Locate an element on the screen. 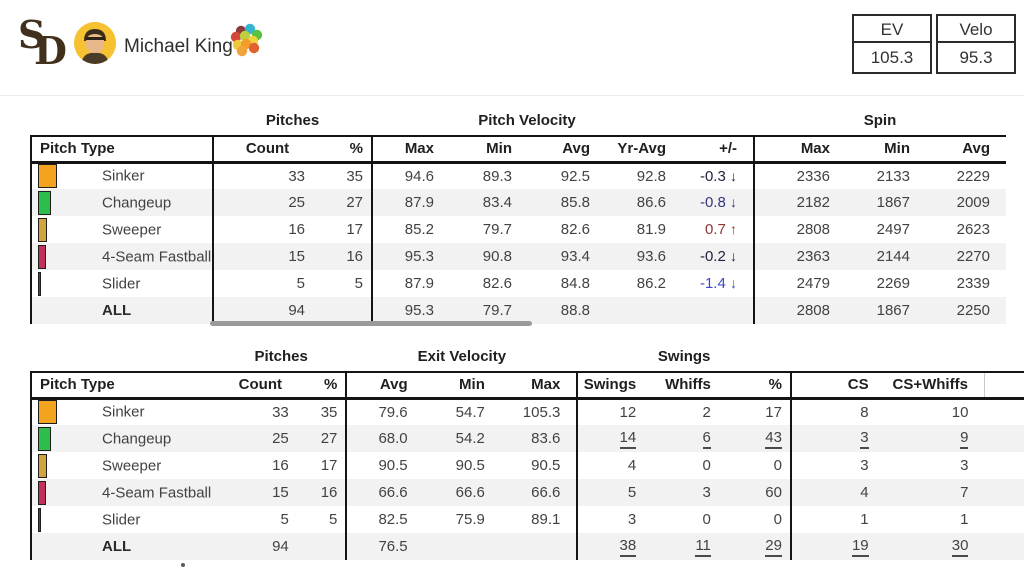 The height and width of the screenshot is (576, 1024). trend-up-icon: ↑ is located at coordinates (733, 229).